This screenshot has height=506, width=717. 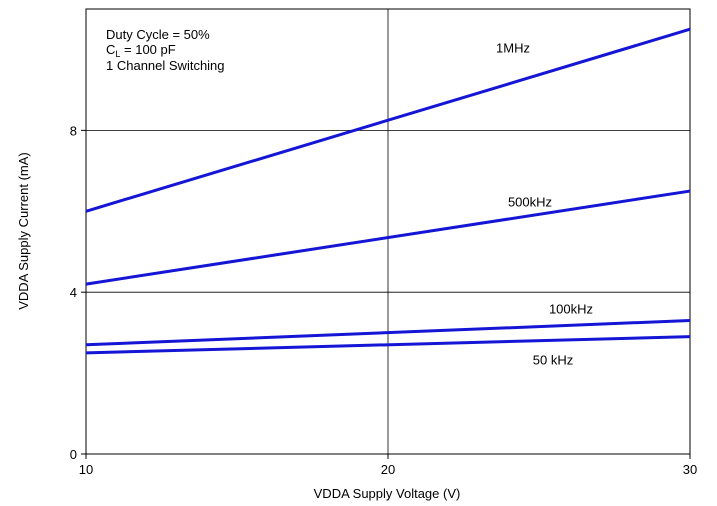 I want to click on series-line-100khz, so click(x=388, y=333).